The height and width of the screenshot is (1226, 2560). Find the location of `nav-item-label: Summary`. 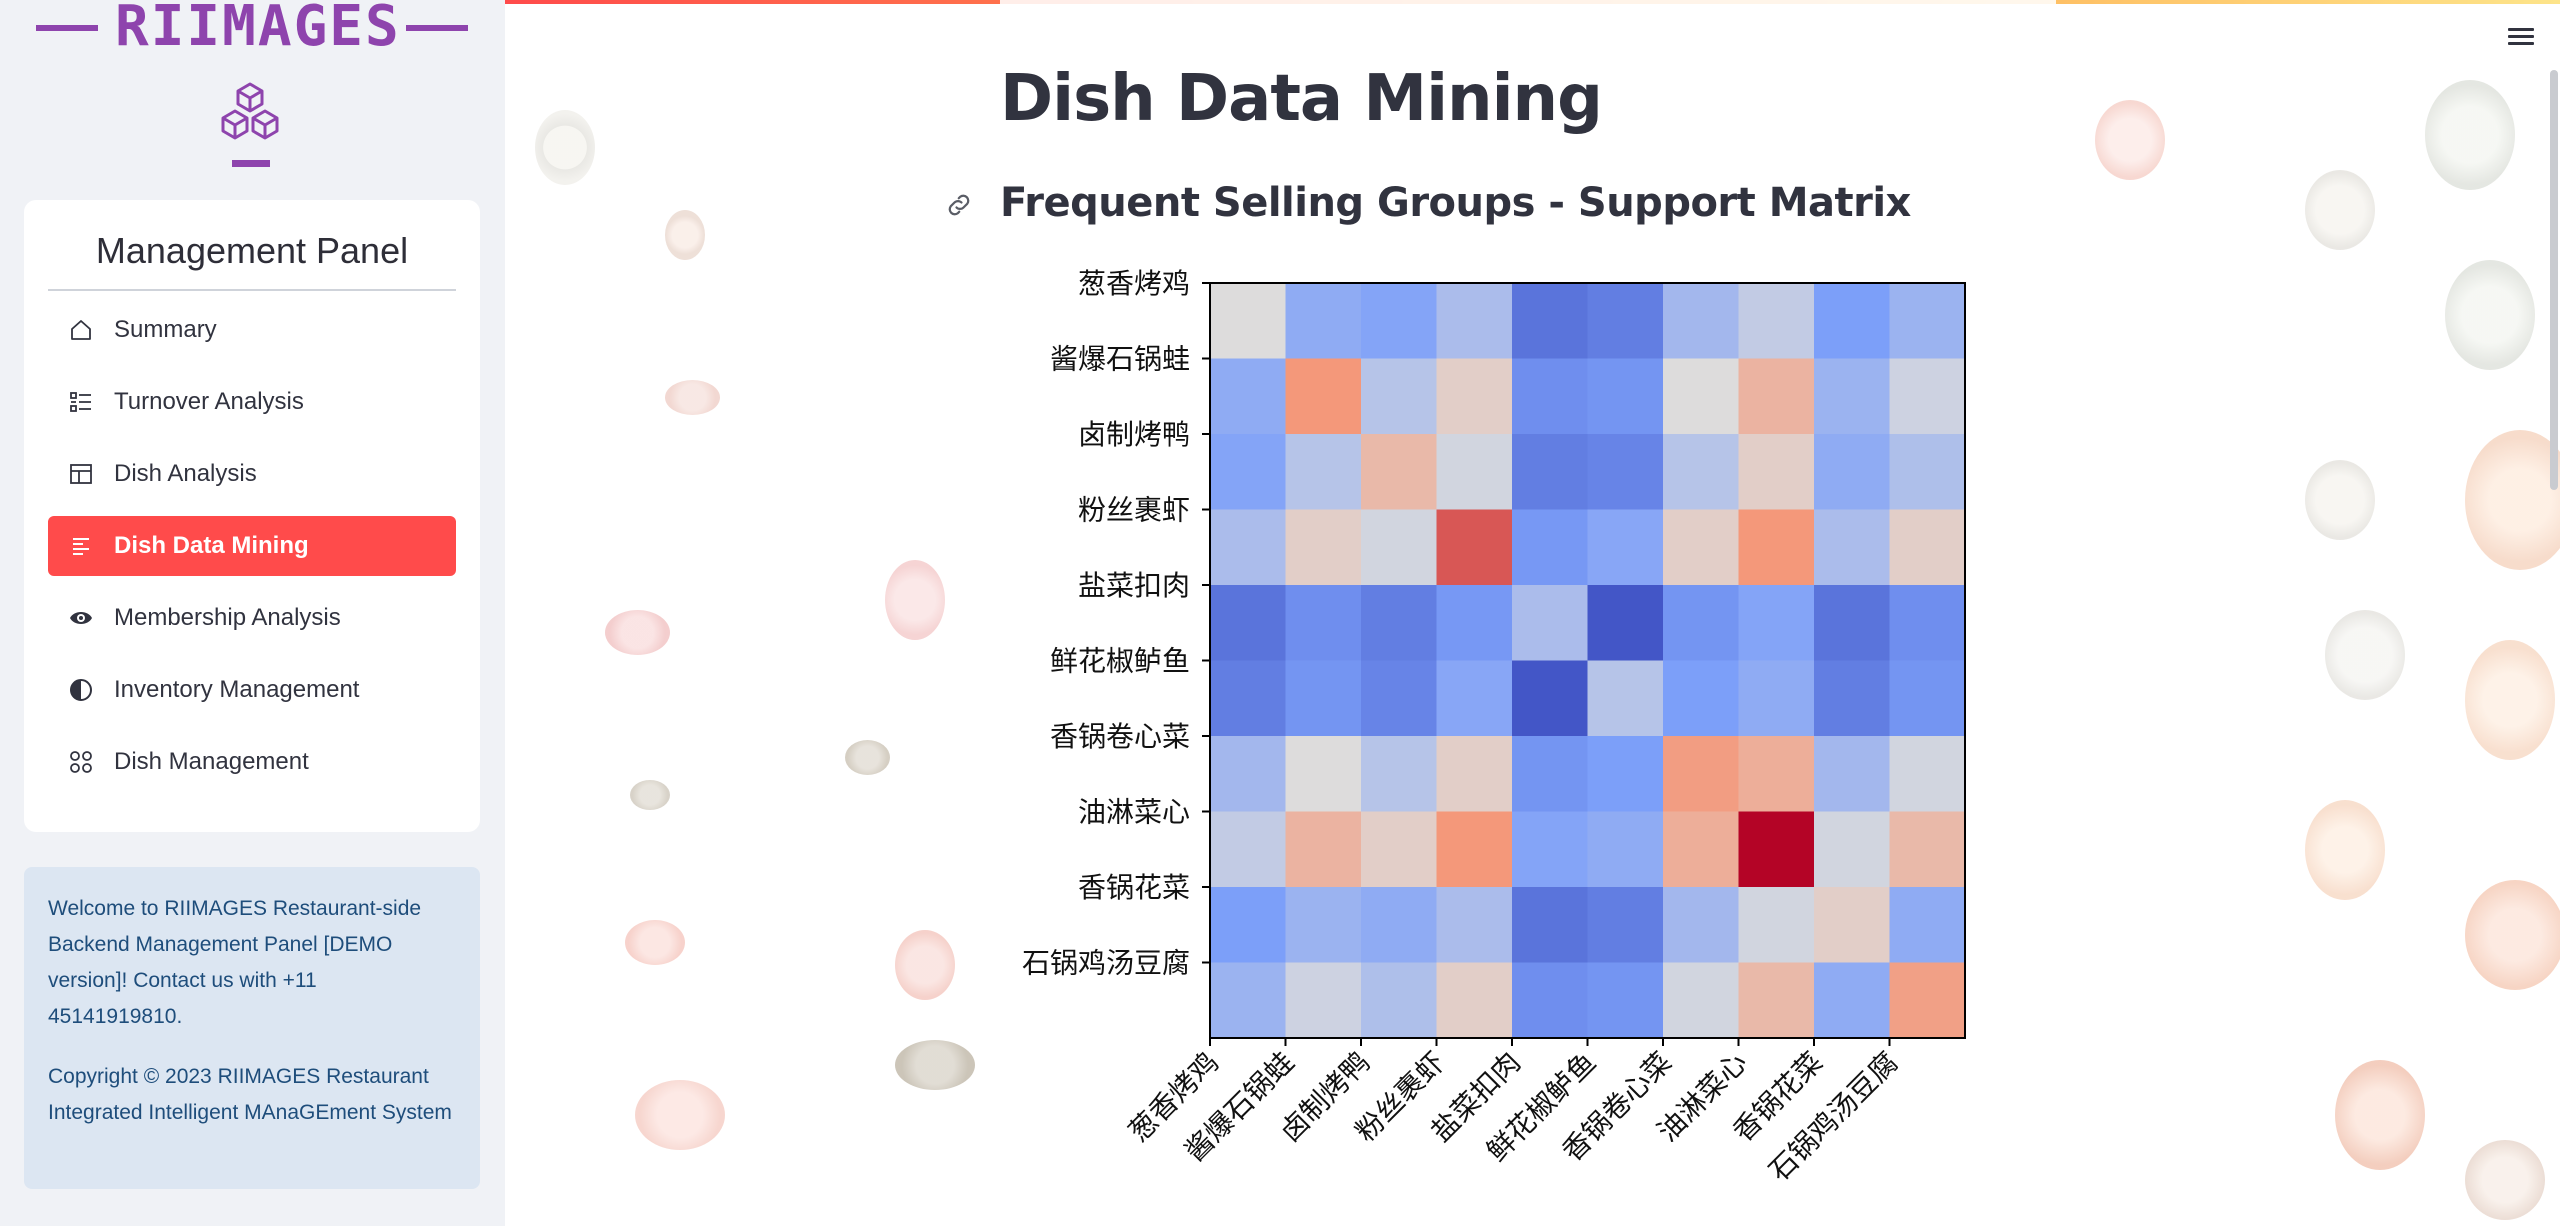

nav-item-label: Summary is located at coordinates (165, 329).